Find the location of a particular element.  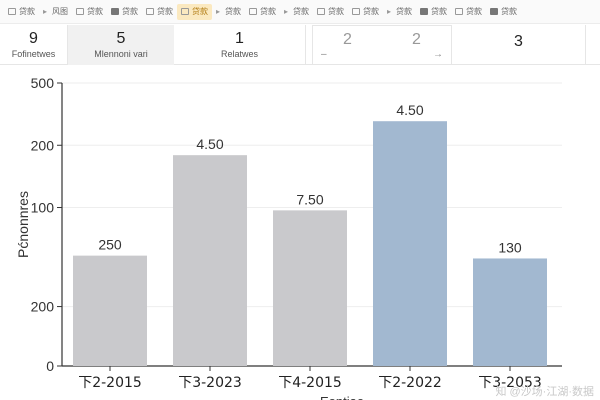

data-label-4: 130 is located at coordinates (510, 247).